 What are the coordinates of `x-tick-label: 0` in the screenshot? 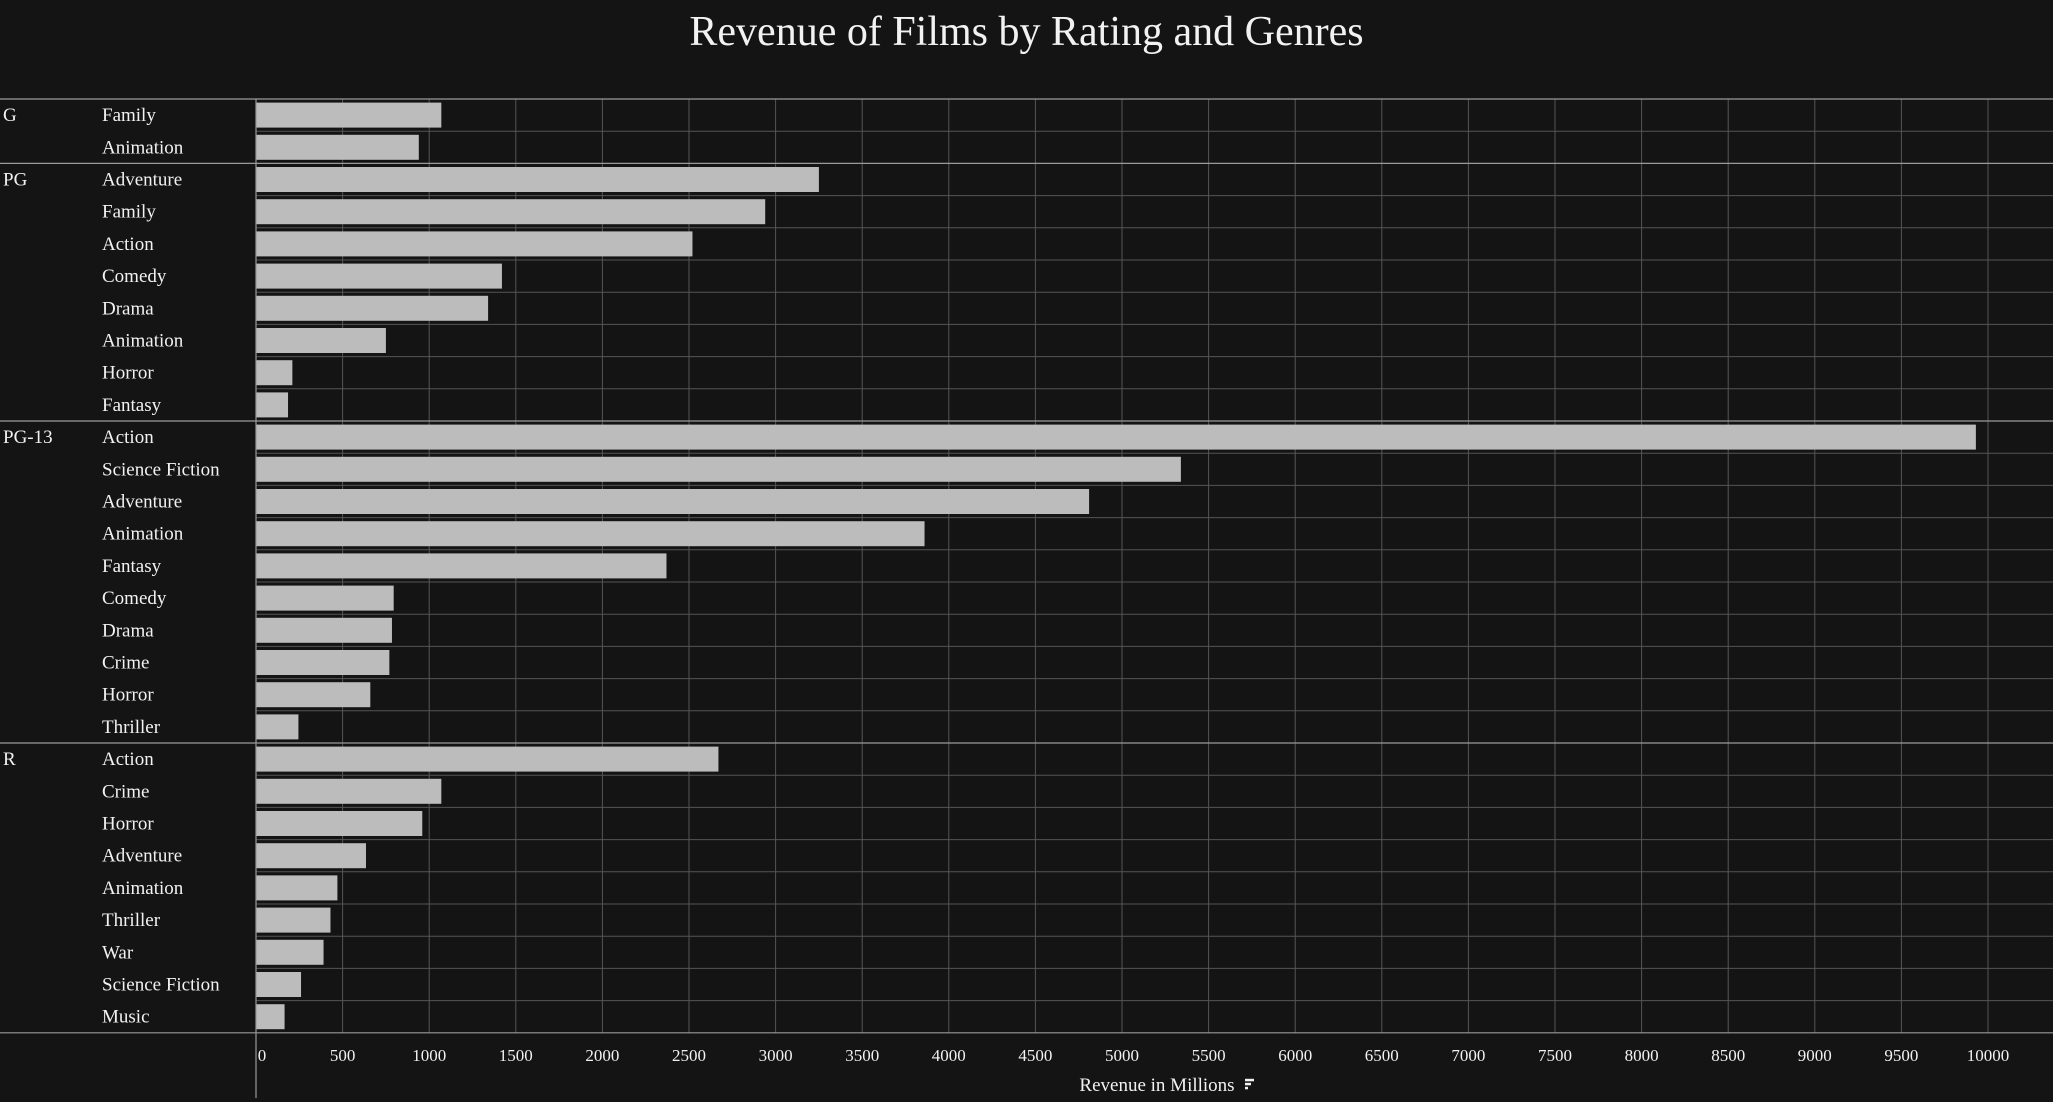 It's located at (262, 1055).